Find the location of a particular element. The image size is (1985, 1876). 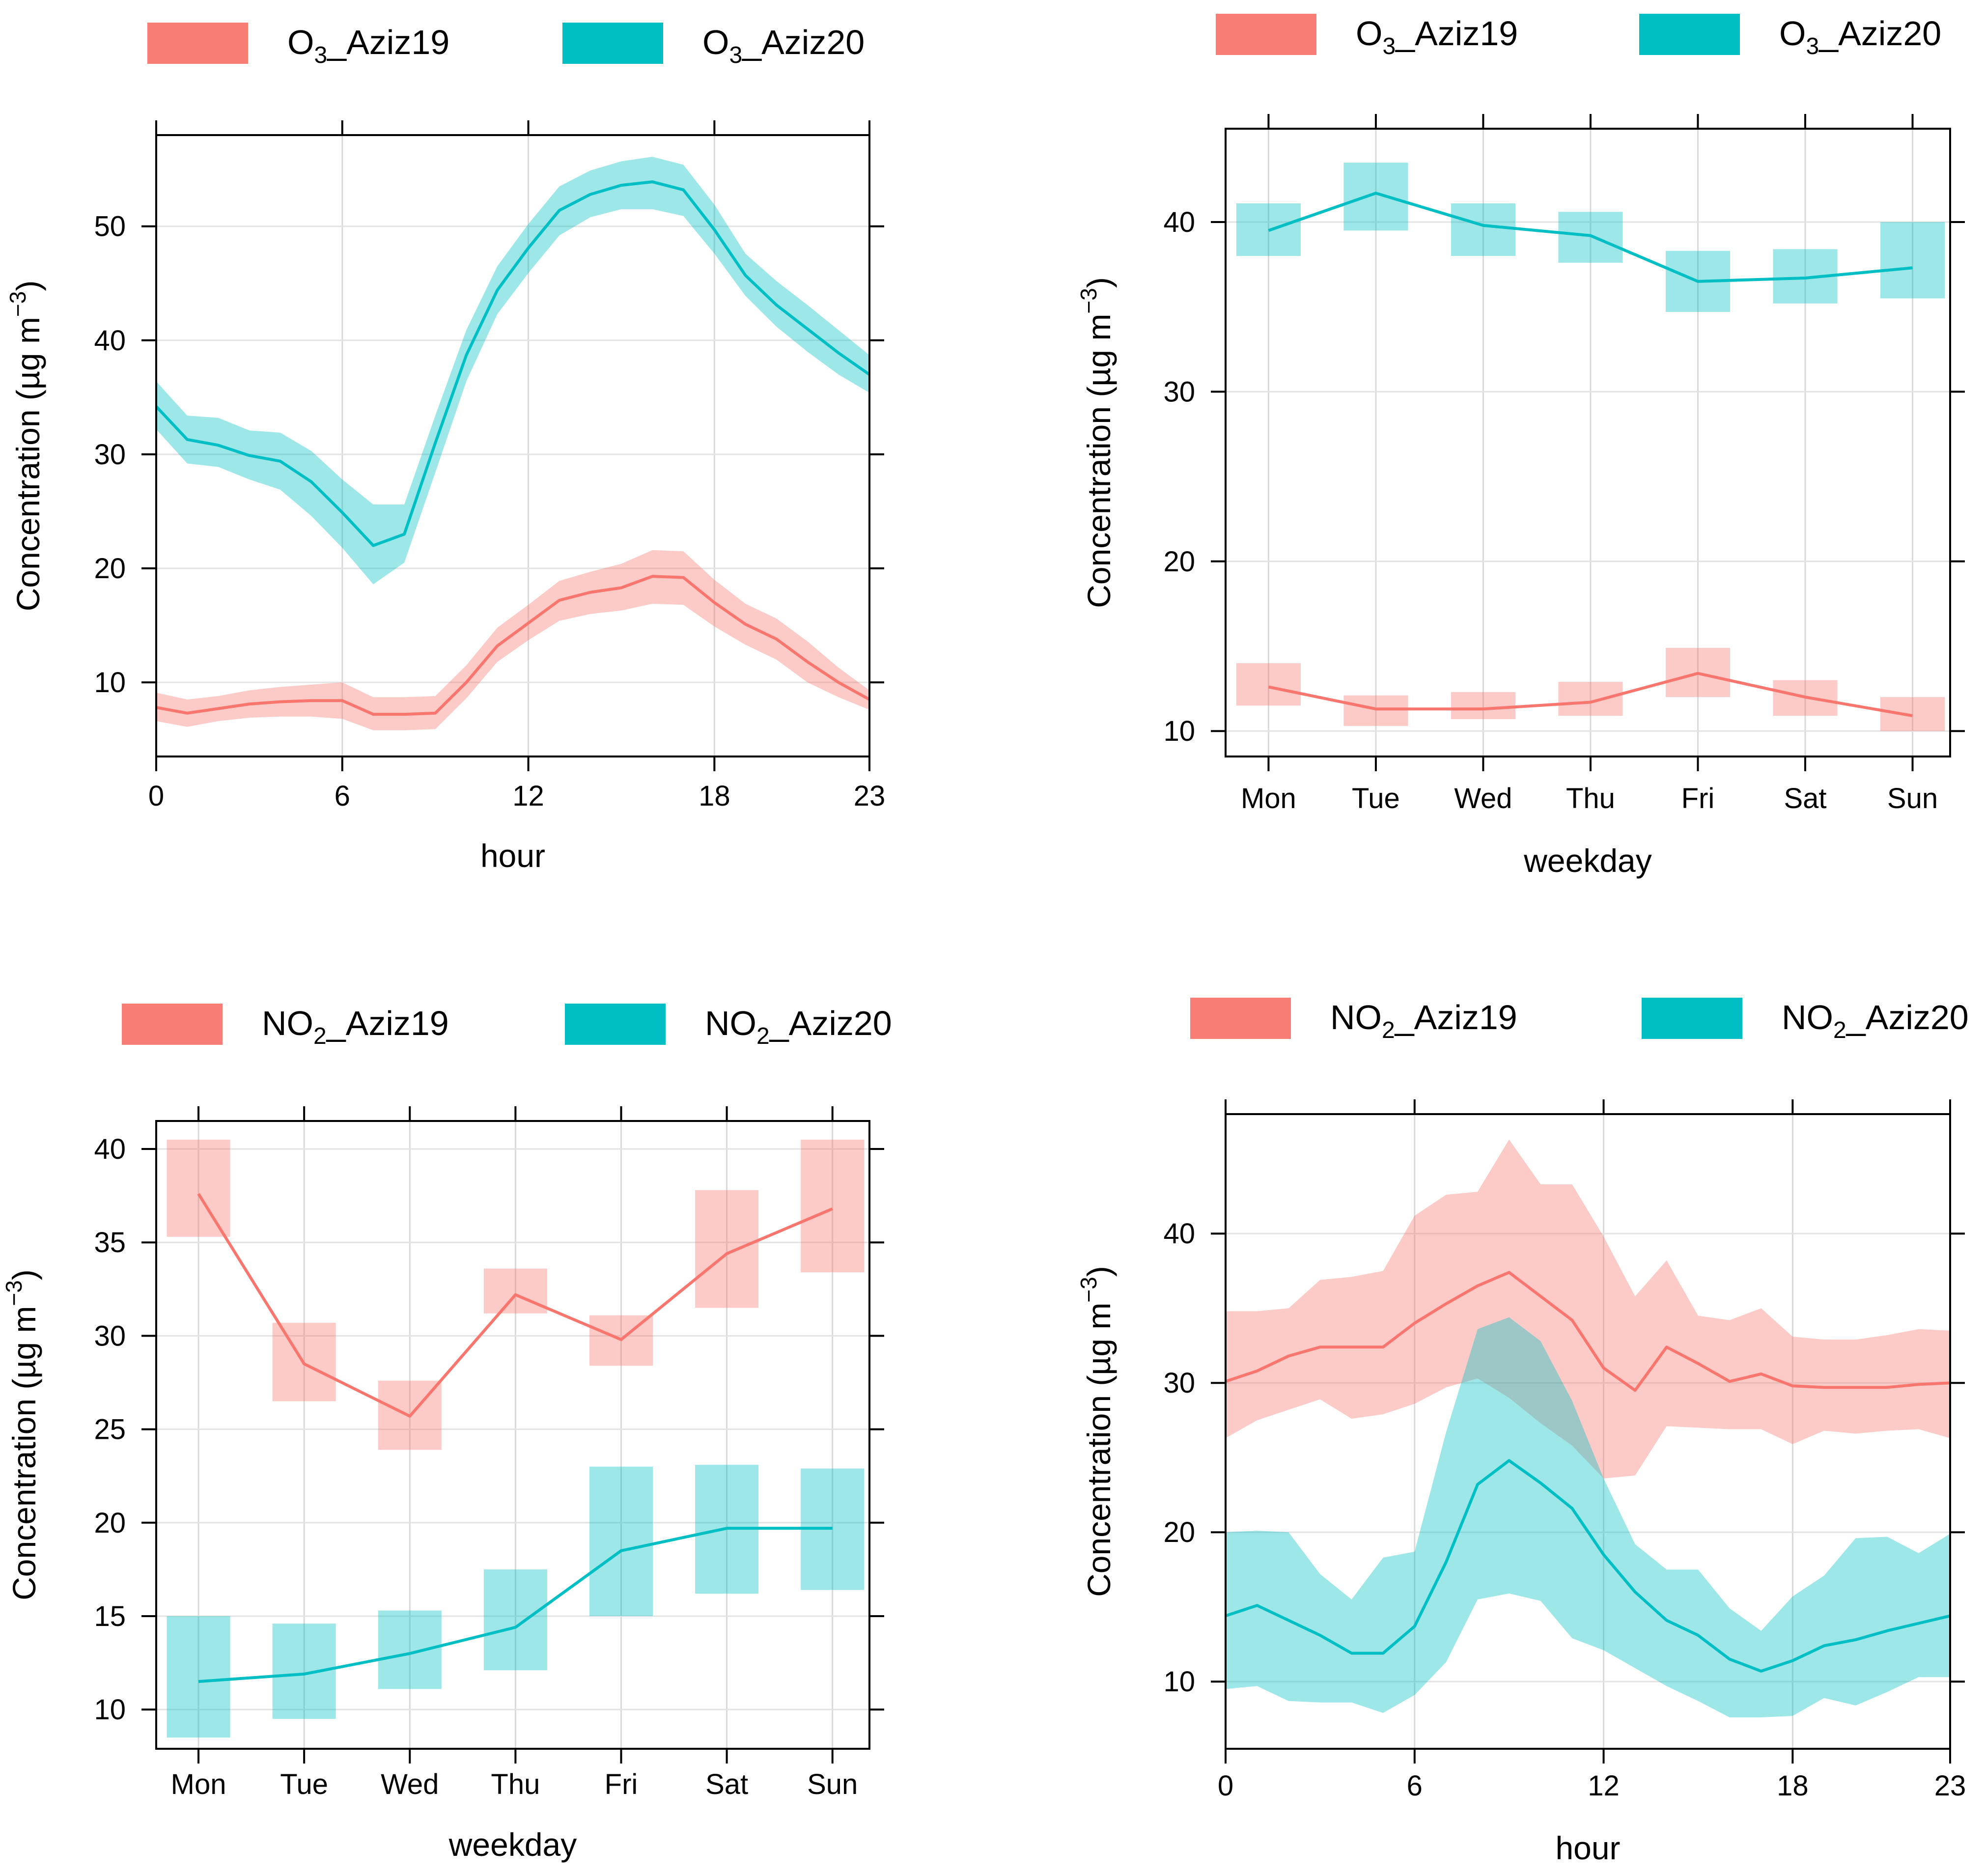

x-tick-label: Fri is located at coordinates (621, 1784).